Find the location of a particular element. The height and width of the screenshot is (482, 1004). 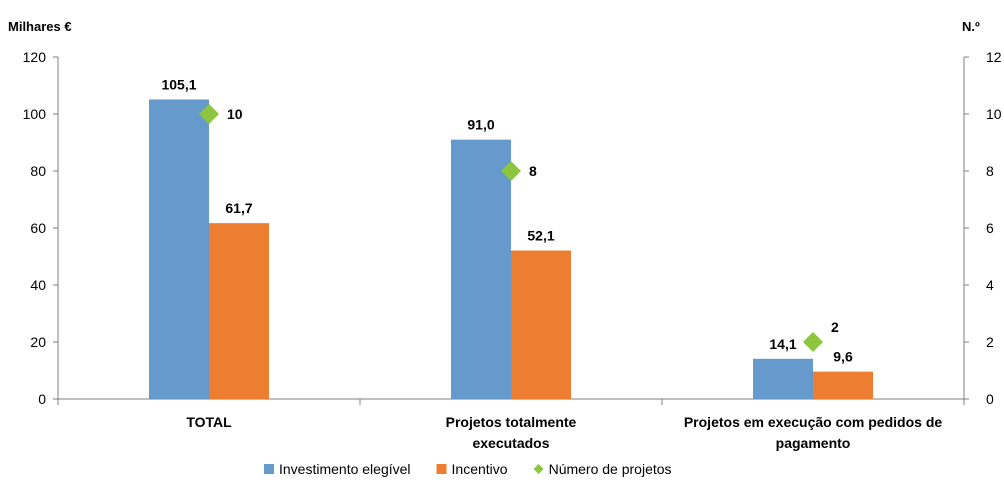

right-tick-label: 6 is located at coordinates (990, 228).